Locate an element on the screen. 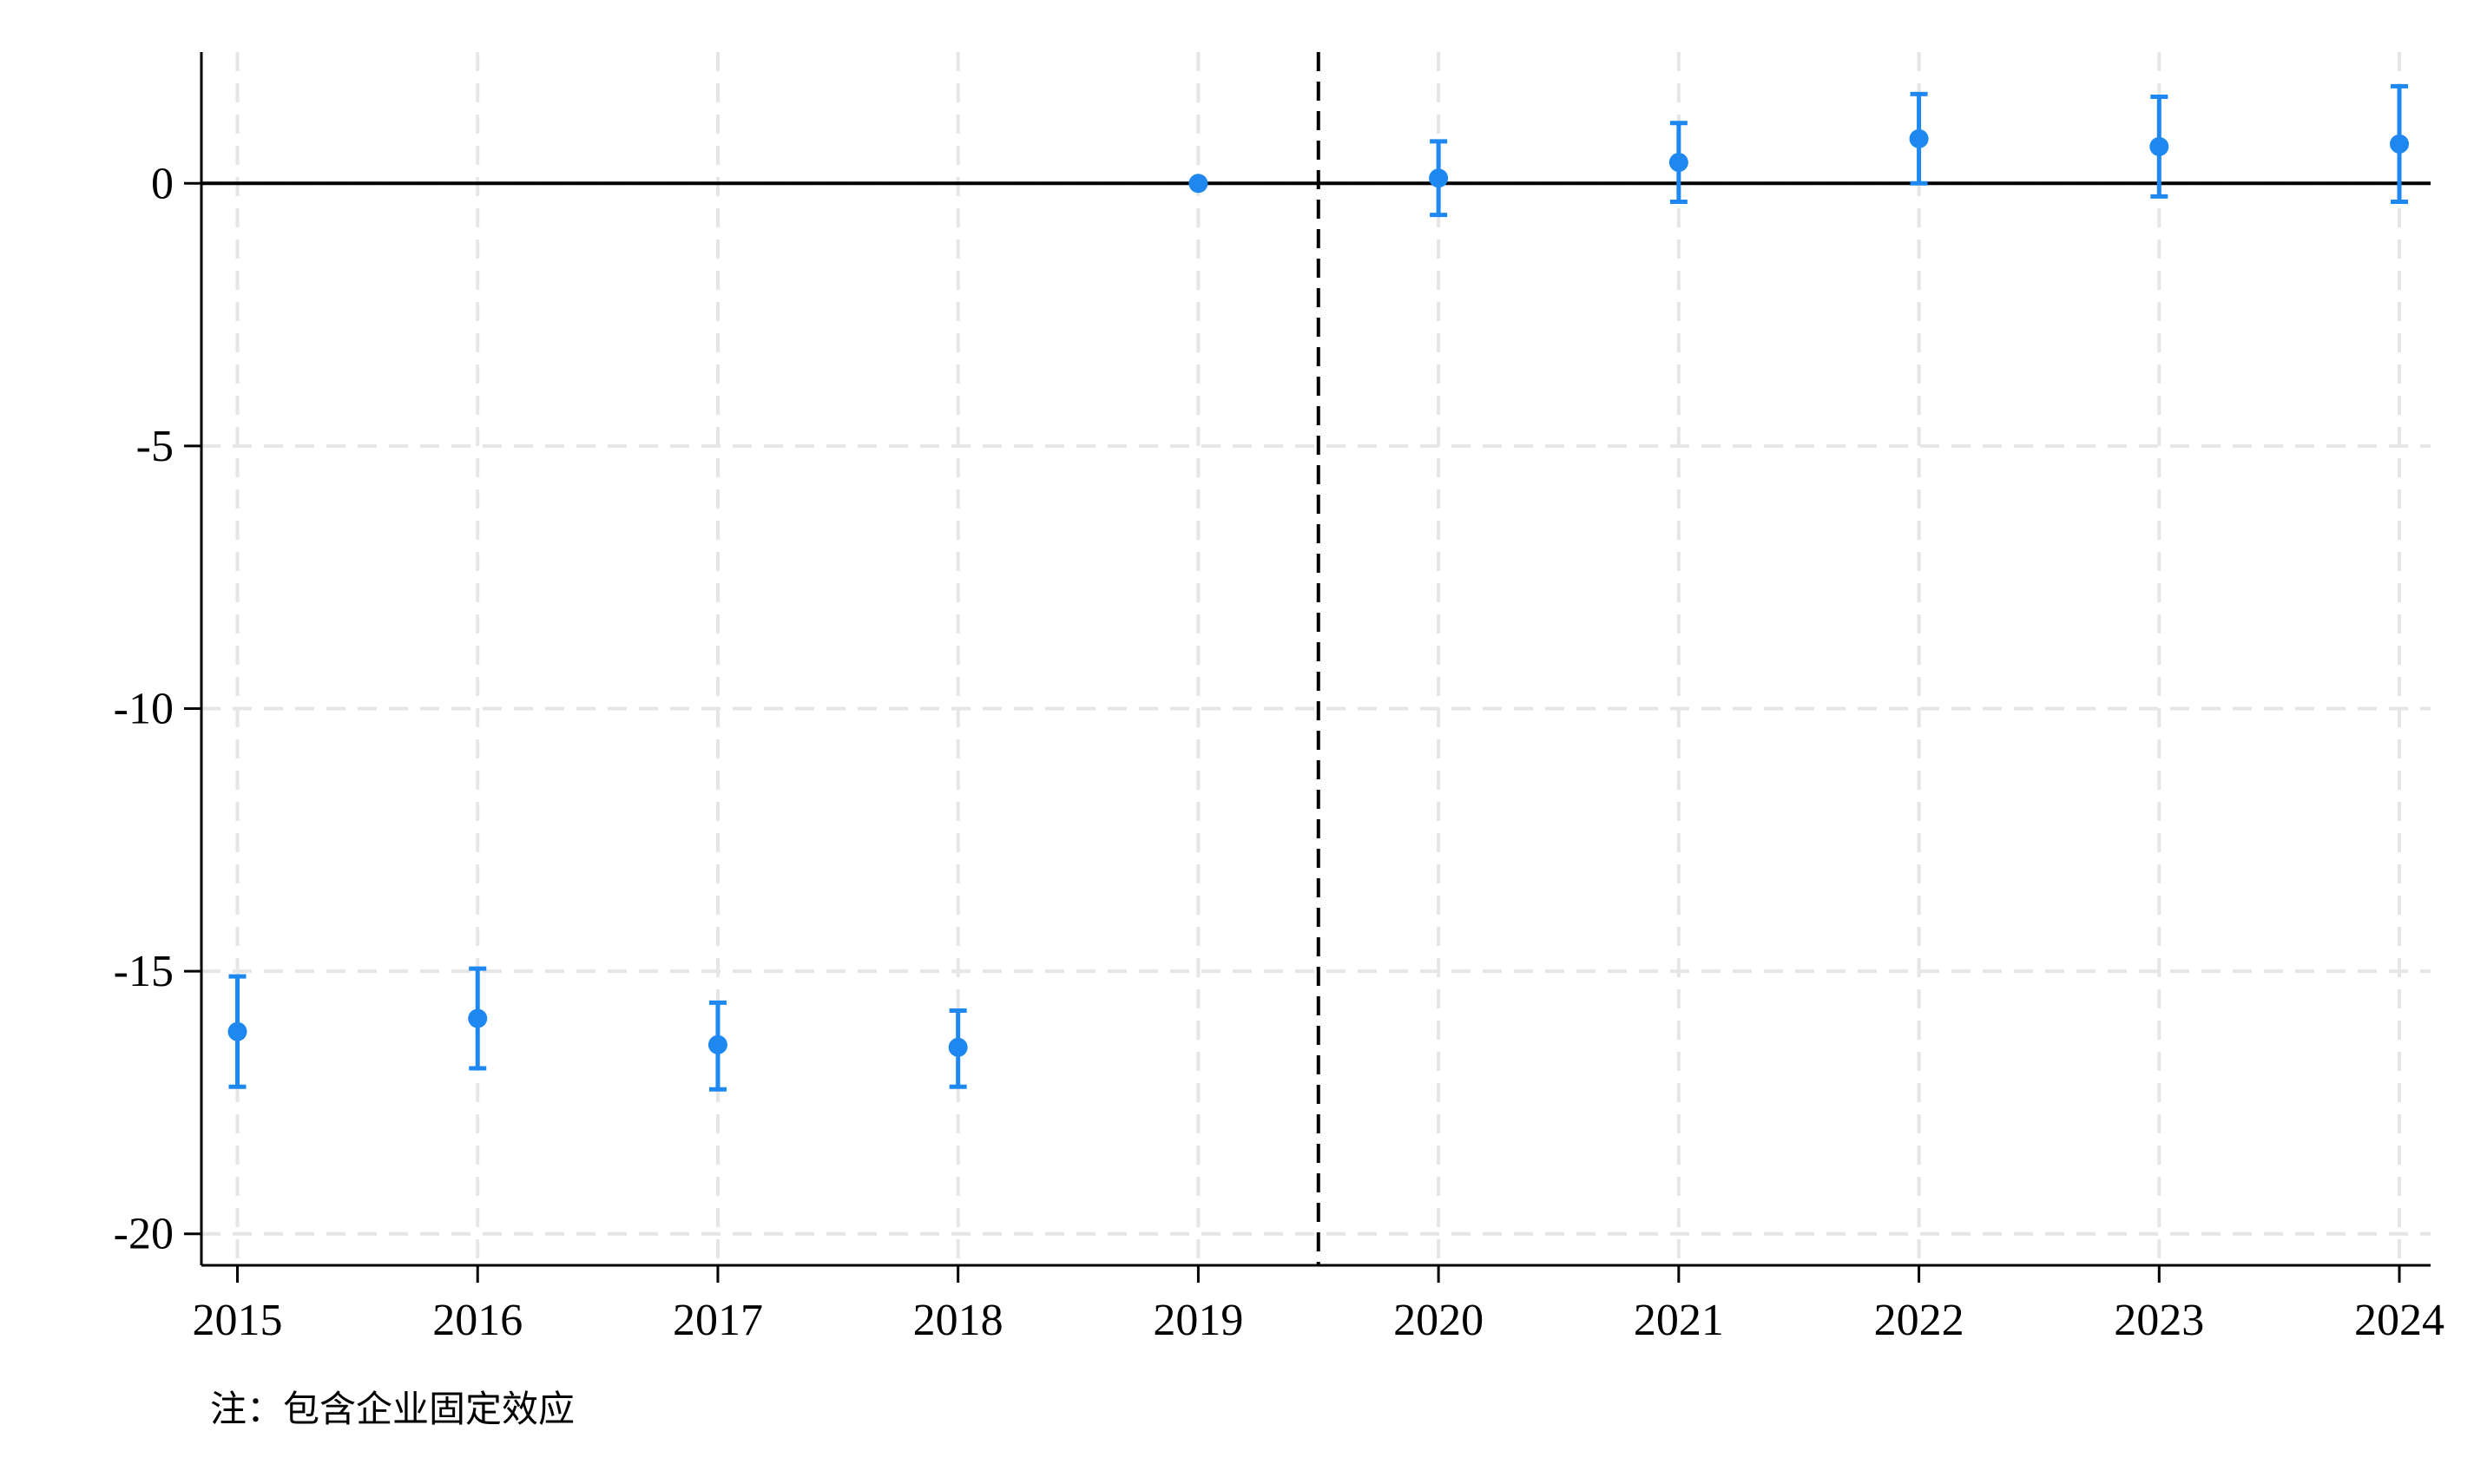  y-tick-label: -5 is located at coordinates (155, 447).